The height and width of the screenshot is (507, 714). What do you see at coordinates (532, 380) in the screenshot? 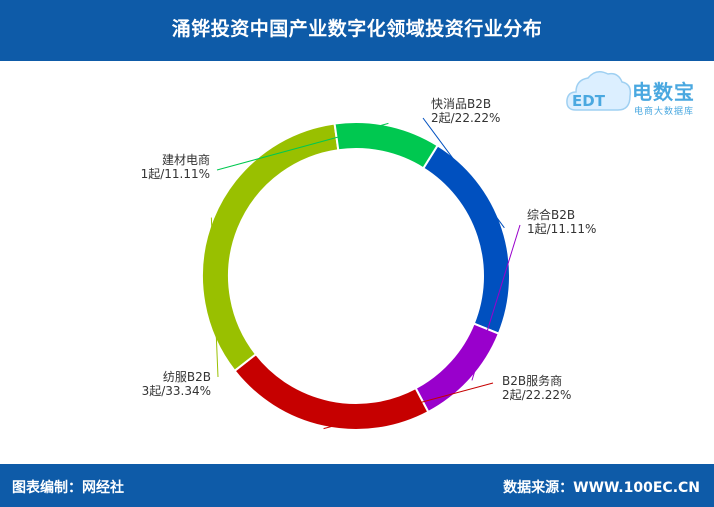
I see `slice-category-label-3: B2B服务商` at bounding box center [532, 380].